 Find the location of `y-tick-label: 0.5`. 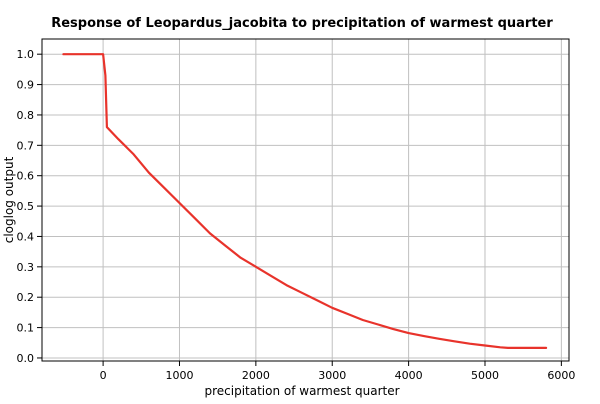

y-tick-label: 0.5 is located at coordinates (26, 206).